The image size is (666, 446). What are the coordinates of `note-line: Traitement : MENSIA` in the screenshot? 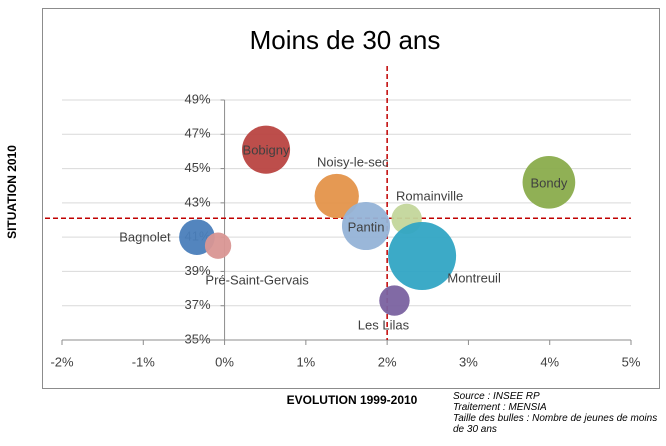 It's located at (500, 407).